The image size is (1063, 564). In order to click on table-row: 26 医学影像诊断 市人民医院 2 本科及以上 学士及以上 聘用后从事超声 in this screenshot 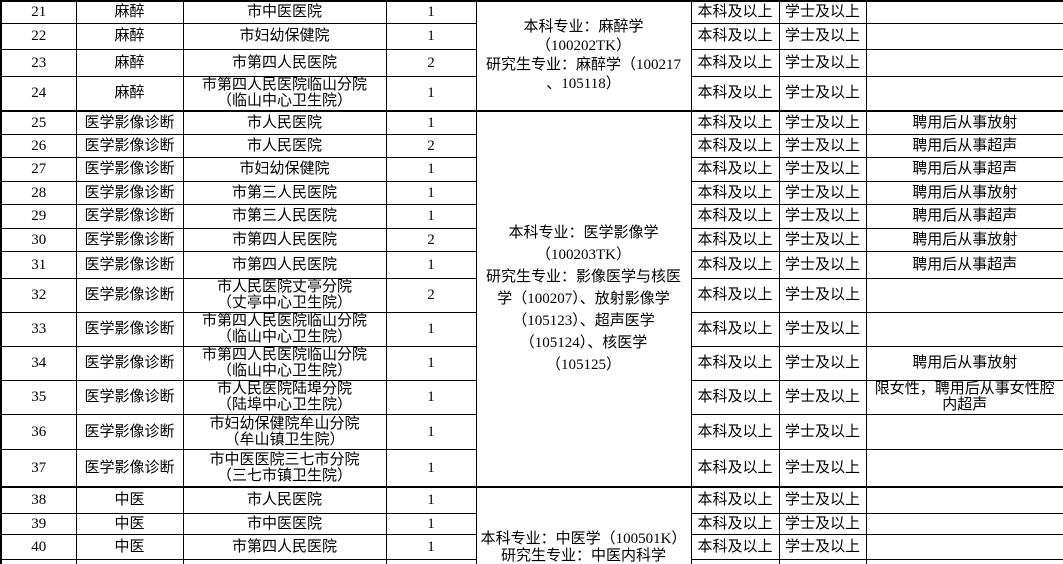, I will do `click(531, 145)`.